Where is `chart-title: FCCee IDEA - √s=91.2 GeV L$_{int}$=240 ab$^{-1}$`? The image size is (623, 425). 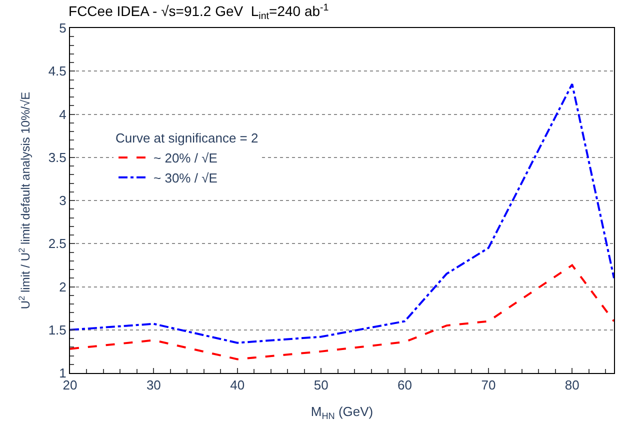 chart-title: FCCee IDEA - √s=91.2 GeV L$_{int}$=240 ab$^{-1}$ is located at coordinates (198, 12).